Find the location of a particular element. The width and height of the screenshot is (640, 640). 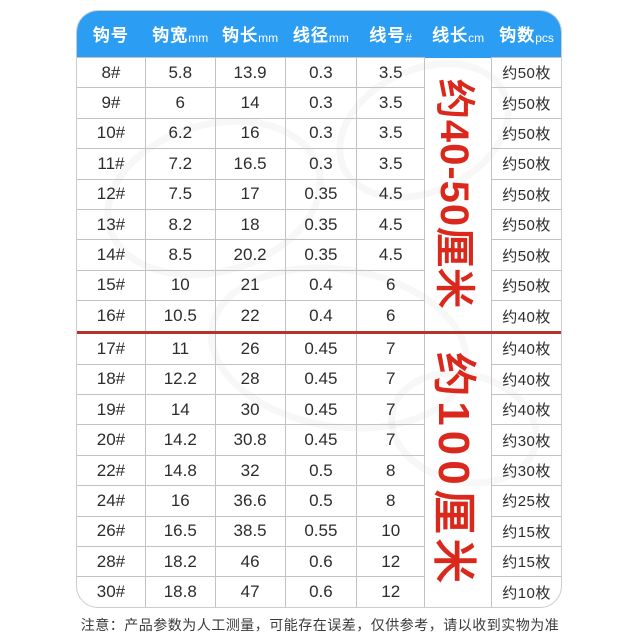

table-row: 16# 10.5 22 0.4 6 约40枚 is located at coordinates (319, 317).